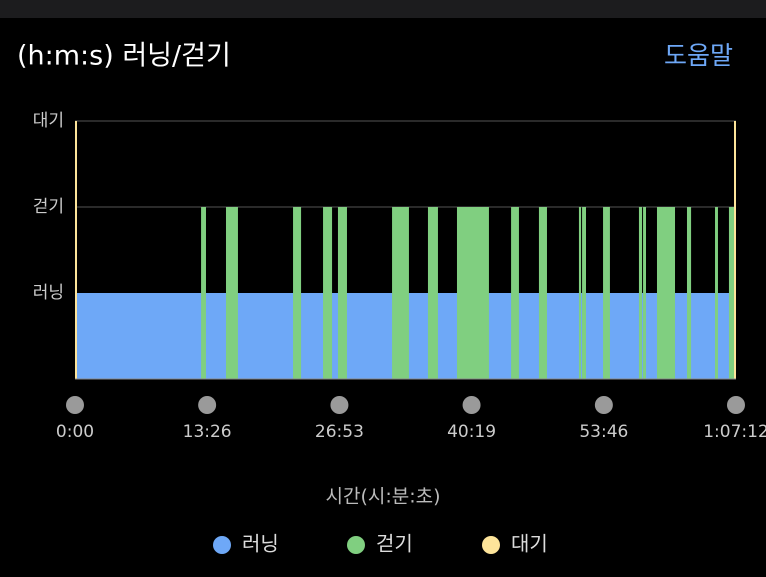 The height and width of the screenshot is (577, 766). I want to click on x-tick-label: 0:00, so click(75, 432).